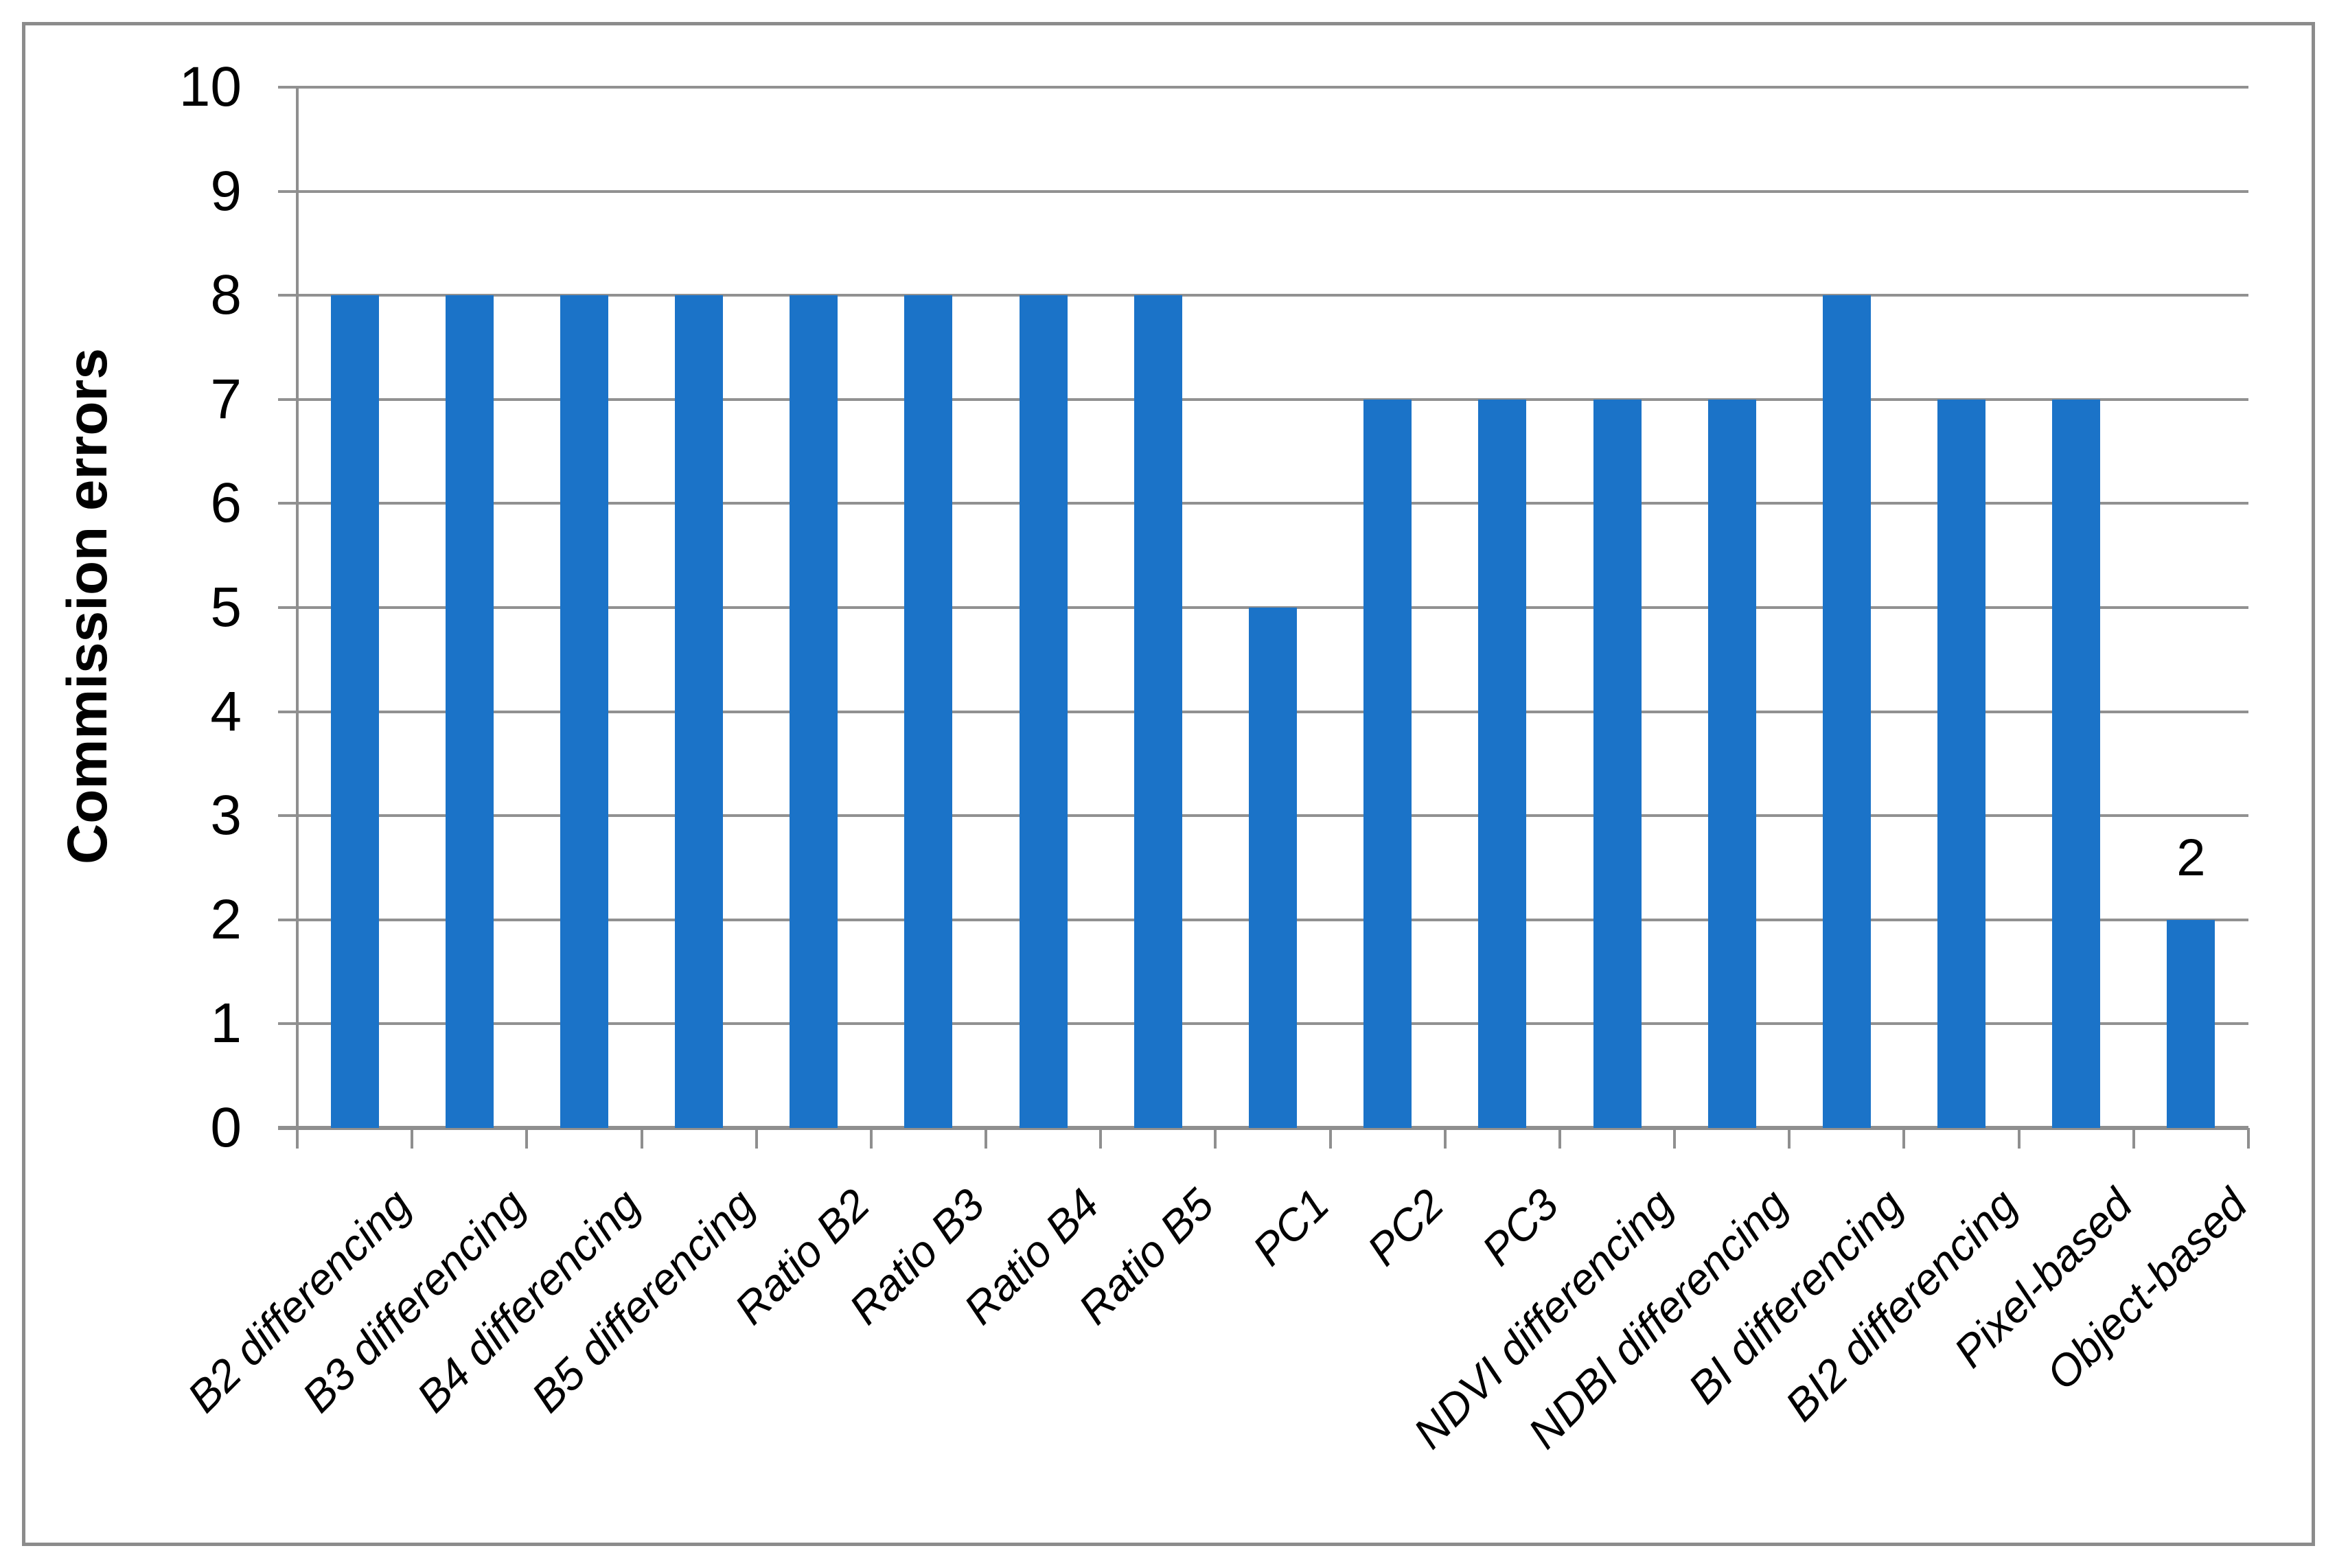  I want to click on bar-ratio-b4, so click(1043, 711).